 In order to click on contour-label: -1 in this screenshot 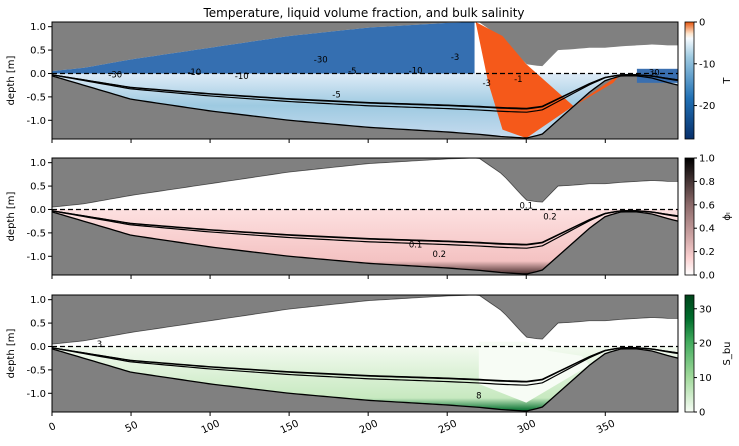, I will do `click(518, 80)`.